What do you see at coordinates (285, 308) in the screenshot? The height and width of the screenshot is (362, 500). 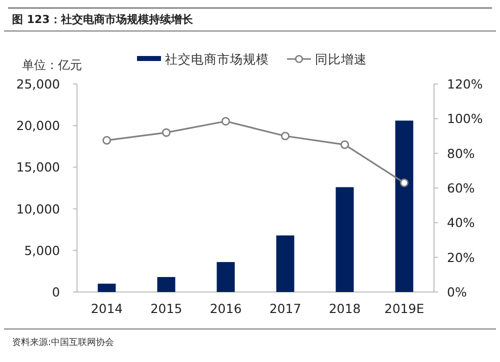 I see `x-tick-label: 2017` at bounding box center [285, 308].